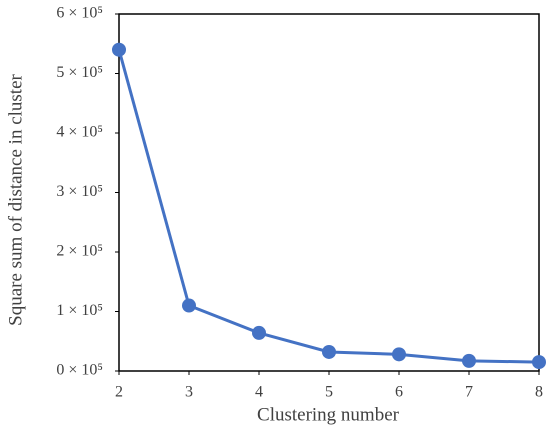 This screenshot has height=434, width=550. I want to click on y-tick-label: 2 × 10⁵, so click(79, 251).